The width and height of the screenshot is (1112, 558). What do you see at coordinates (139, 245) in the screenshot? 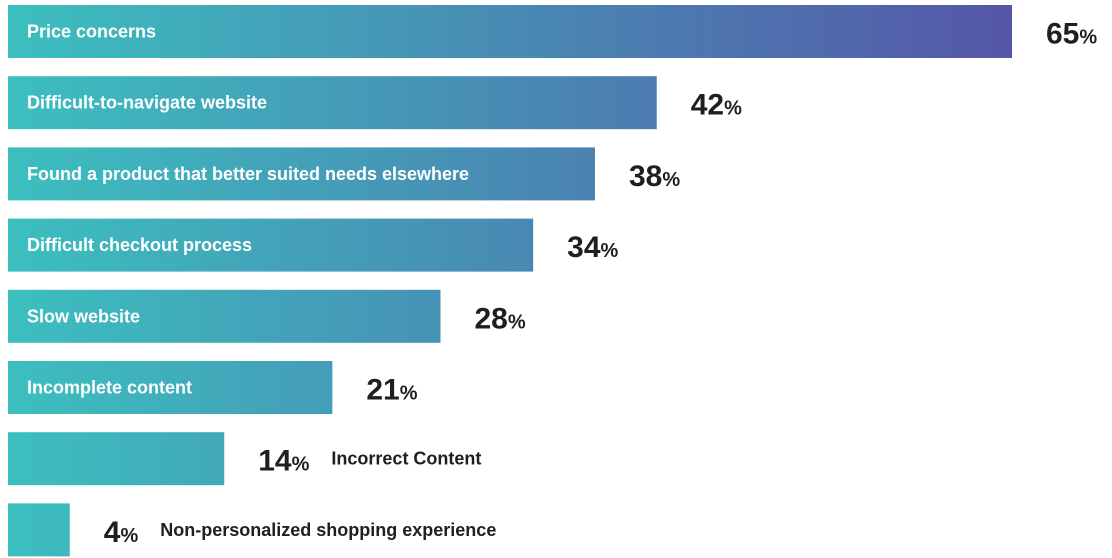
I see `category-label: Difficult checkout process` at bounding box center [139, 245].